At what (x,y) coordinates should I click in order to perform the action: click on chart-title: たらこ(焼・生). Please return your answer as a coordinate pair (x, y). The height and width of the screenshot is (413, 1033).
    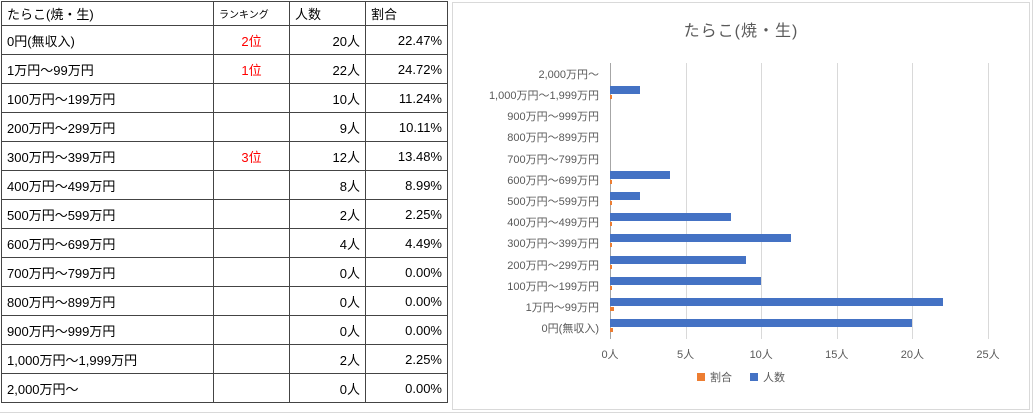
    Looking at the image, I should click on (741, 31).